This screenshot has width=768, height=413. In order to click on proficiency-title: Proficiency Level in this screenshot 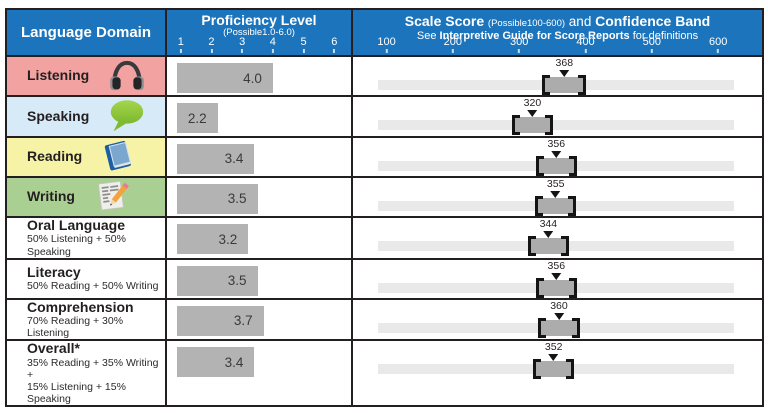, I will do `click(259, 20)`.